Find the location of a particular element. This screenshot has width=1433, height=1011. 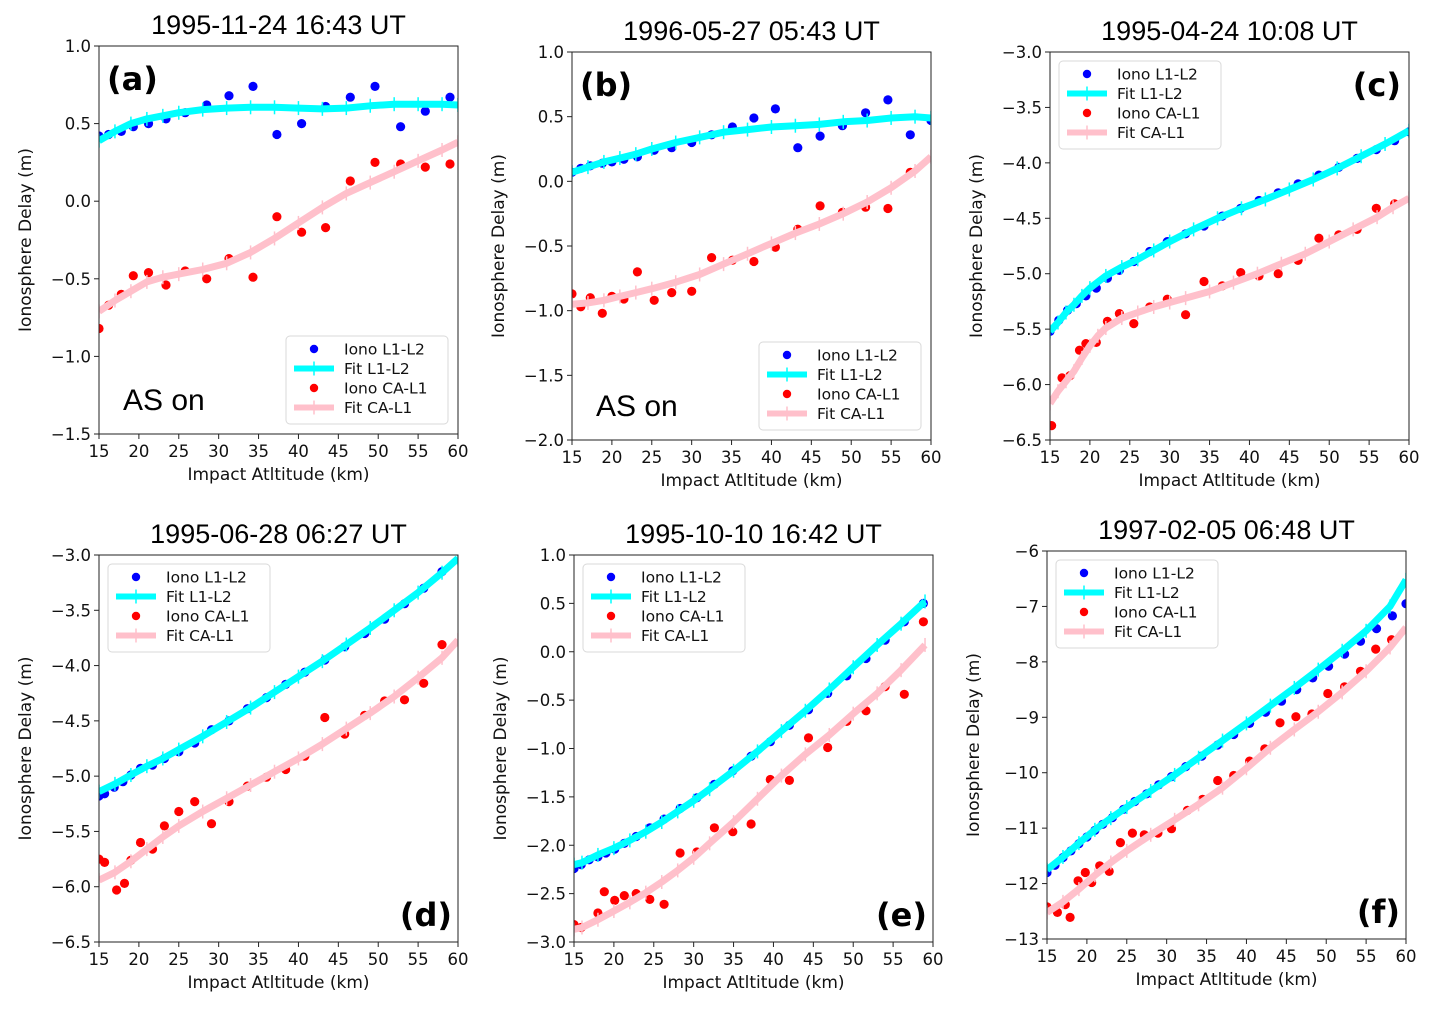

y-tick-label: 0.0 is located at coordinates (553, 652).